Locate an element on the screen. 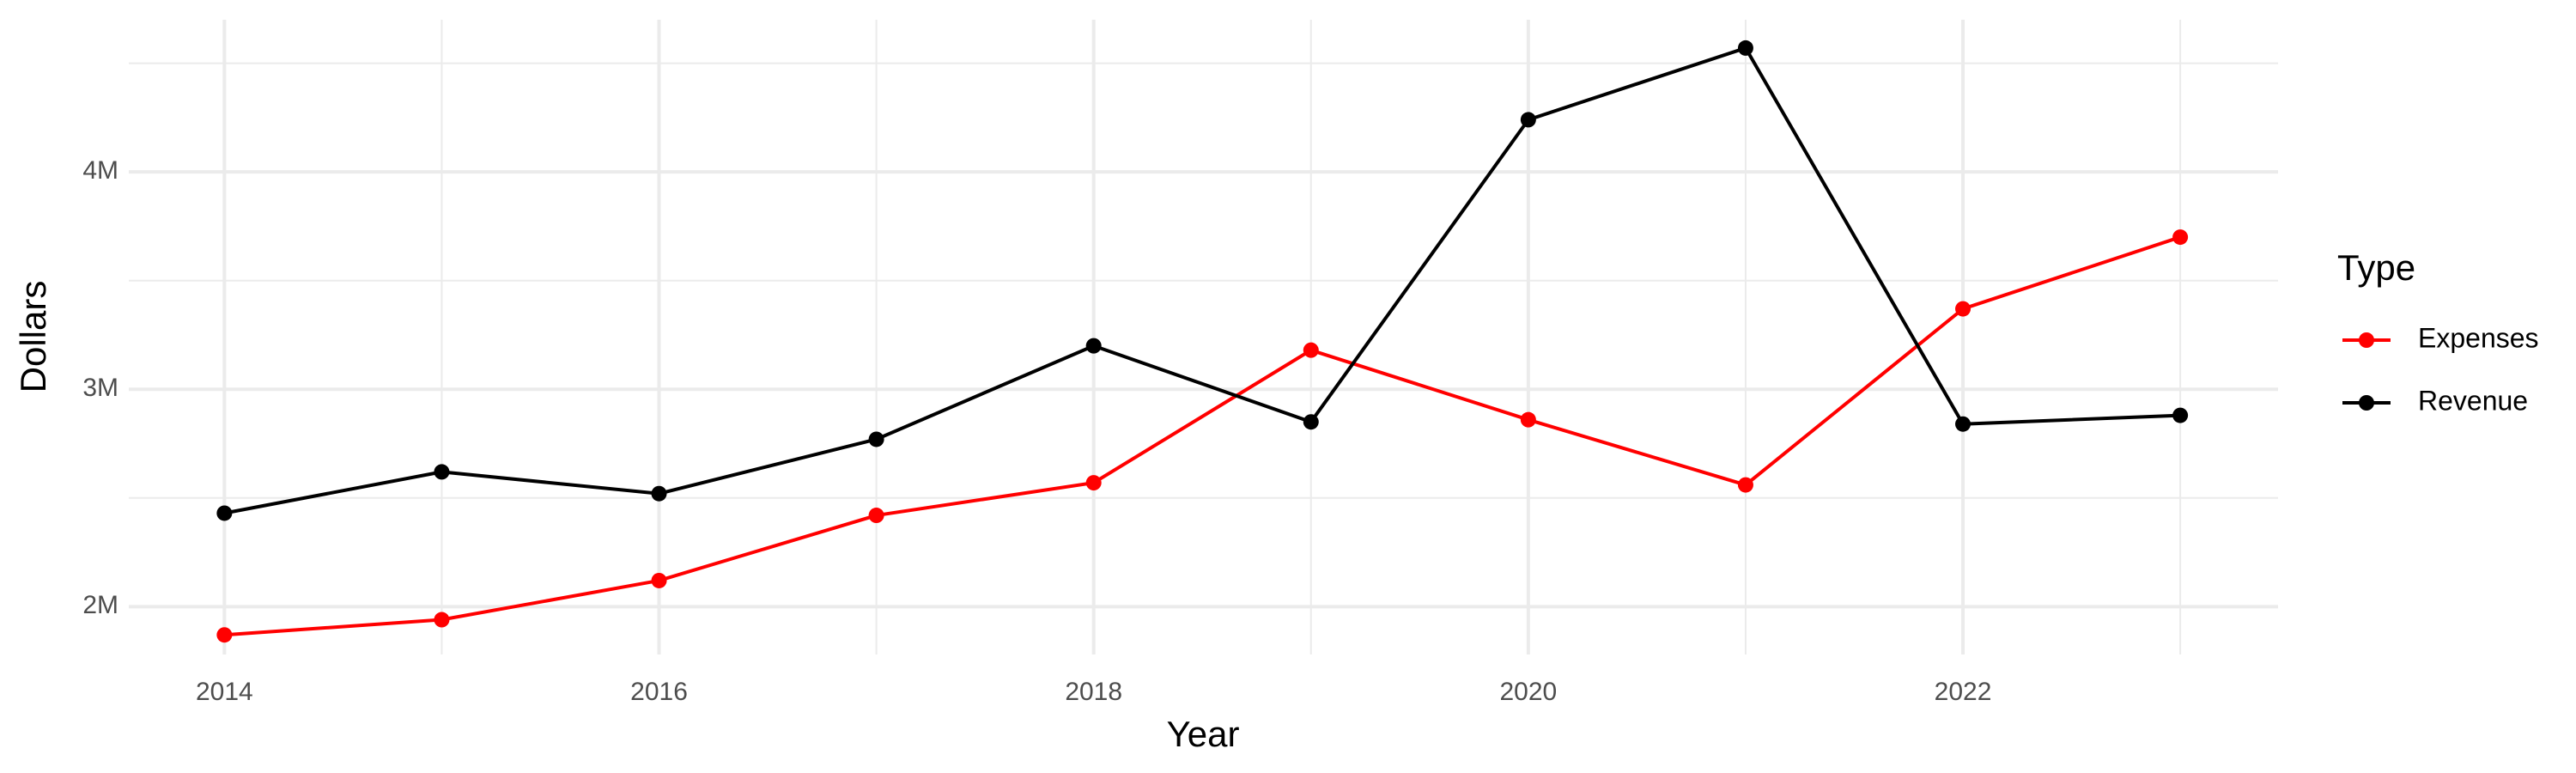 The width and height of the screenshot is (2576, 773). legend-label: Revenue is located at coordinates (2473, 400).